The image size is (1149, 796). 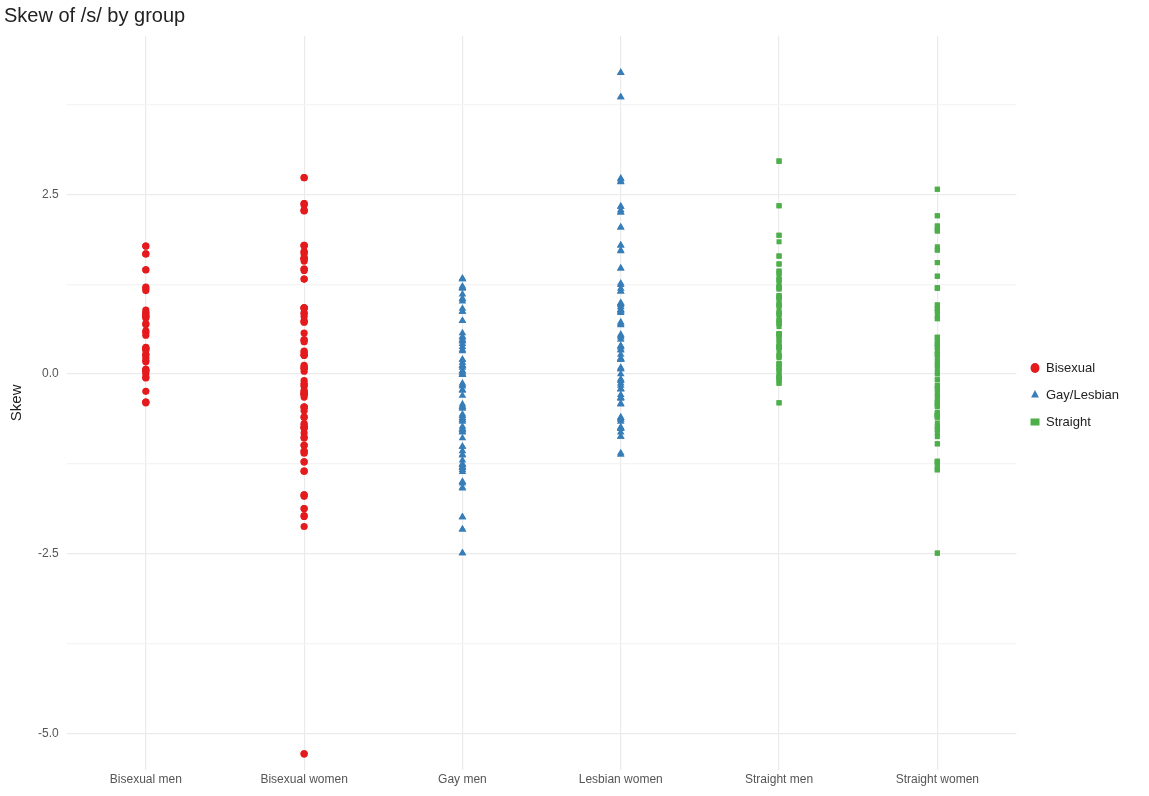 What do you see at coordinates (779, 779) in the screenshot?
I see `x-tick-label: Straight men` at bounding box center [779, 779].